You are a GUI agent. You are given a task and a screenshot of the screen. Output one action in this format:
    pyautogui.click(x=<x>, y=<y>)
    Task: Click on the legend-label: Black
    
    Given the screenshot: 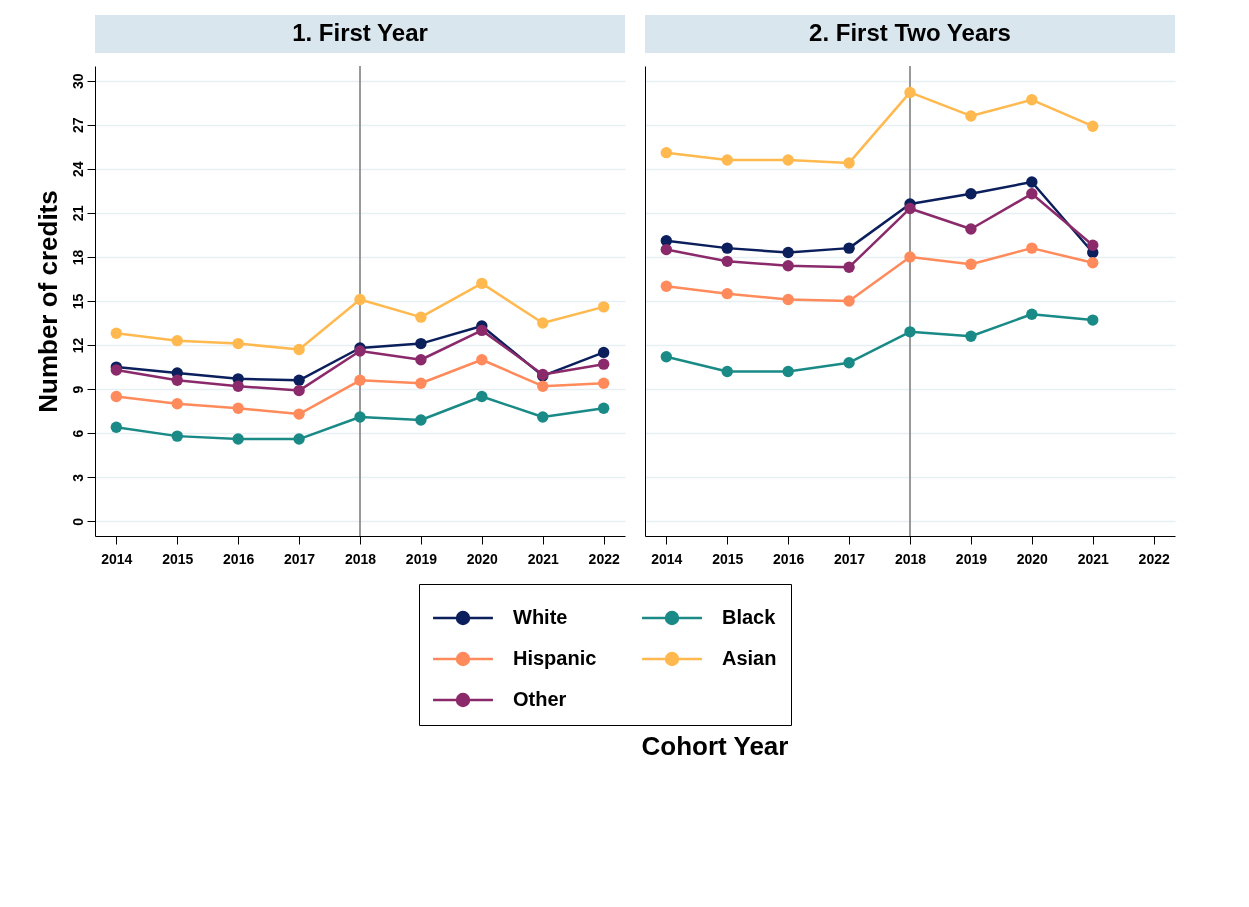 What is the action you would take?
    pyautogui.click(x=749, y=617)
    